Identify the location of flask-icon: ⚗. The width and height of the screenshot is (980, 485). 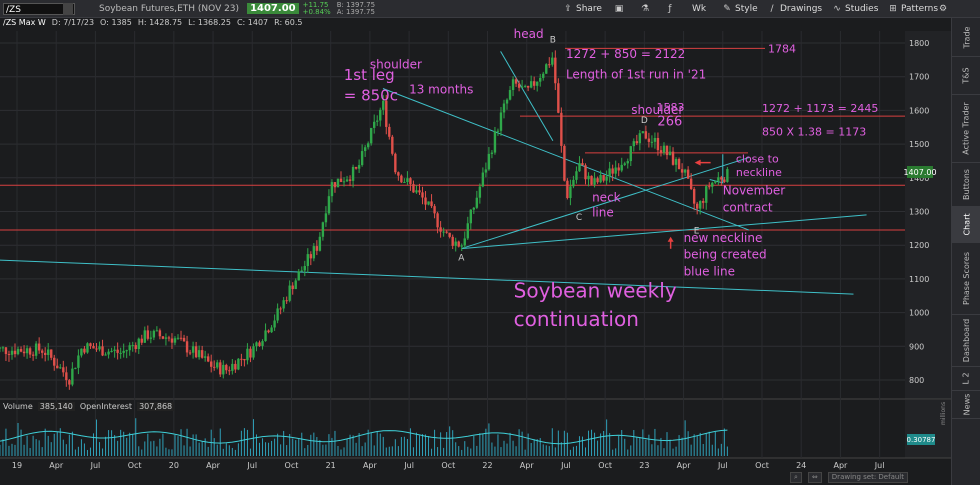
(645, 8).